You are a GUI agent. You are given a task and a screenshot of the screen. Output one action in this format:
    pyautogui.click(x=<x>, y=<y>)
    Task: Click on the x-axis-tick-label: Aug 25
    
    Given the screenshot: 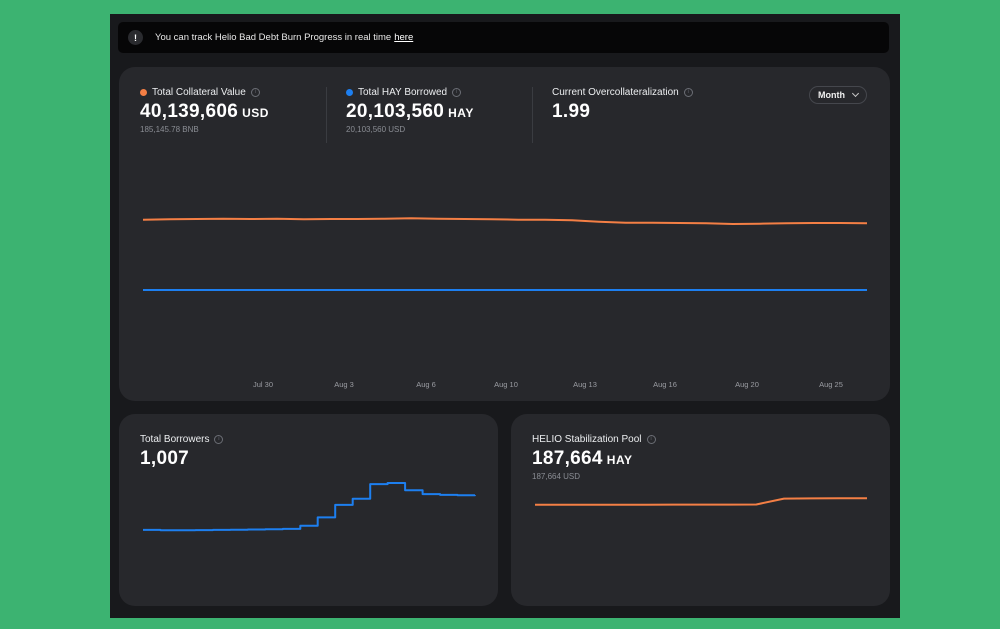 What is the action you would take?
    pyautogui.click(x=831, y=384)
    